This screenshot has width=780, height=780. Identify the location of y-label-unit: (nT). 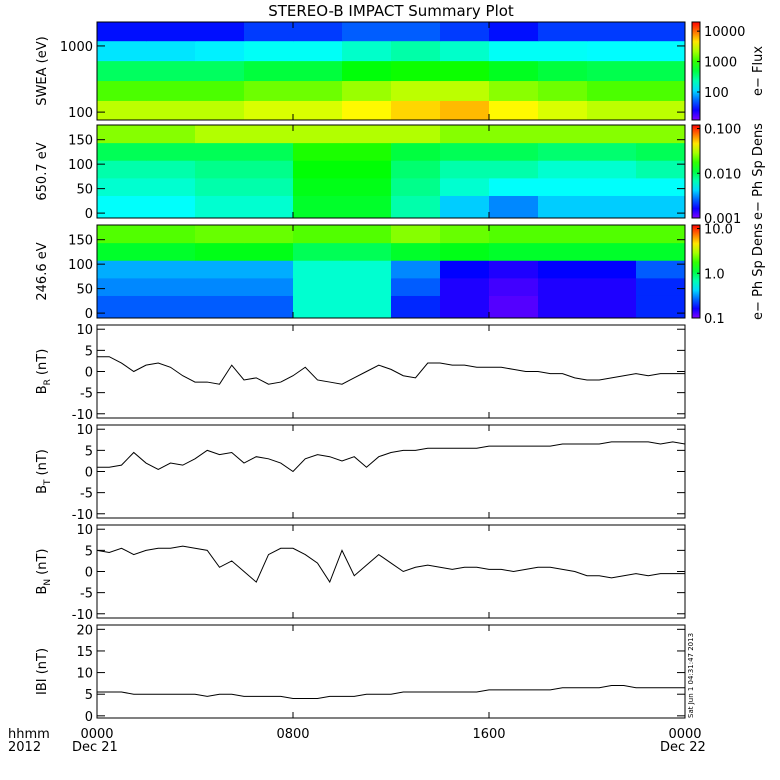
(42, 362).